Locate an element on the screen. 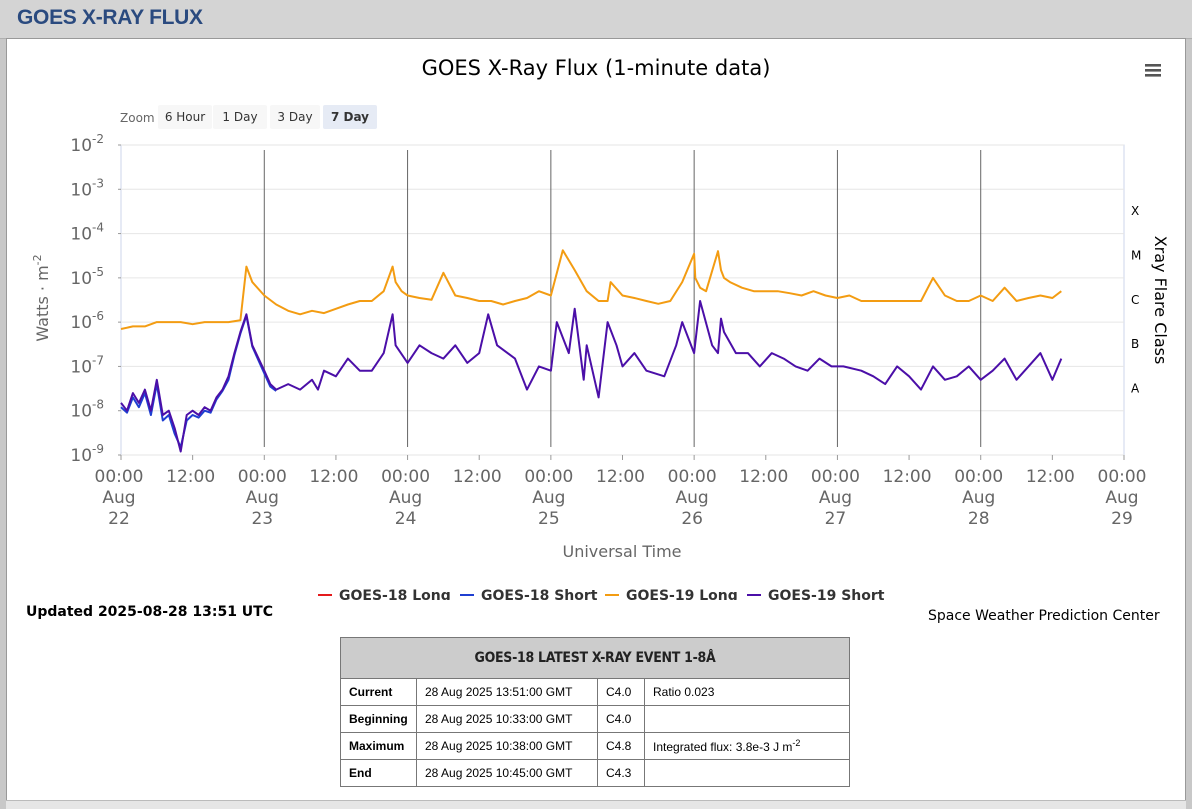 The image size is (1192, 809). legend-label: GOES-19 Short is located at coordinates (826, 594).